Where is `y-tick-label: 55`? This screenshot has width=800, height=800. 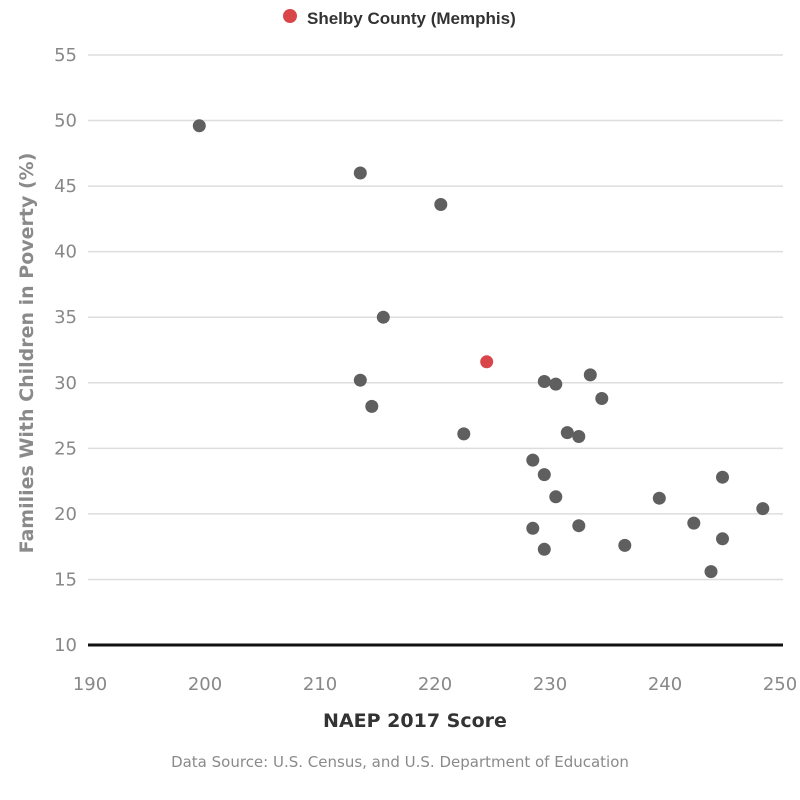 y-tick-label: 55 is located at coordinates (65, 55).